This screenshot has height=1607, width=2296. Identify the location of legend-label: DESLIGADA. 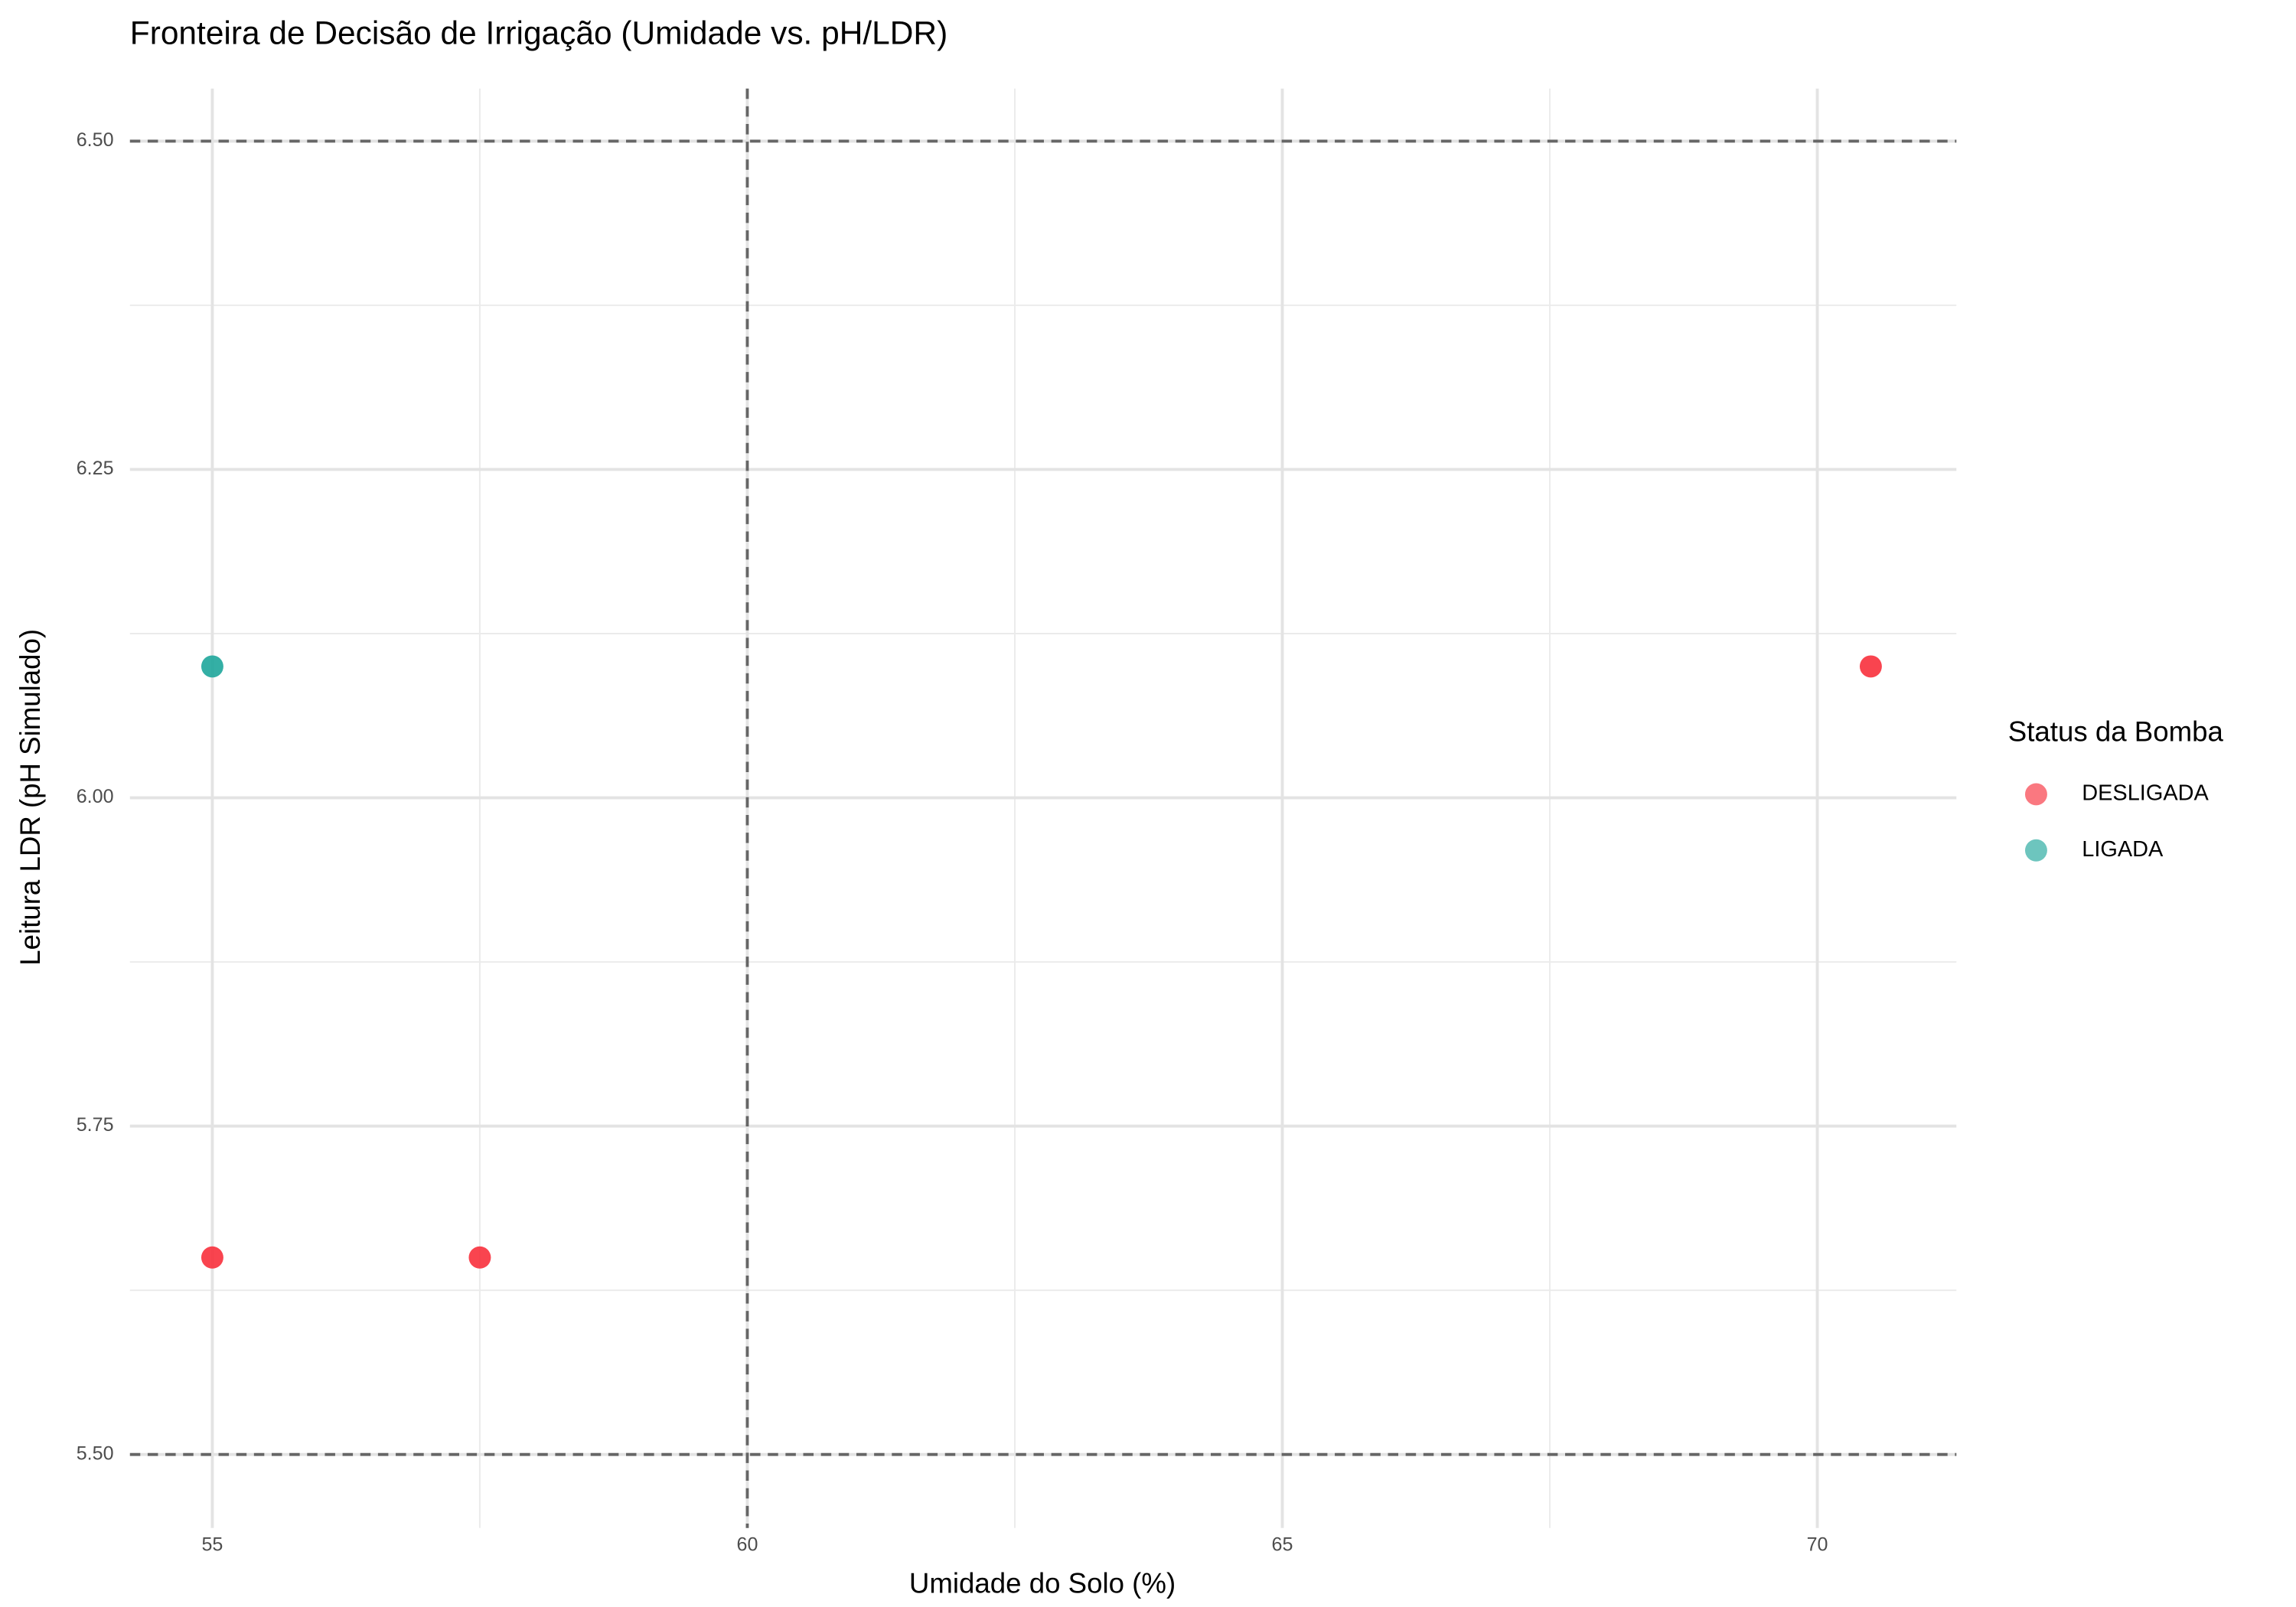
(2145, 793).